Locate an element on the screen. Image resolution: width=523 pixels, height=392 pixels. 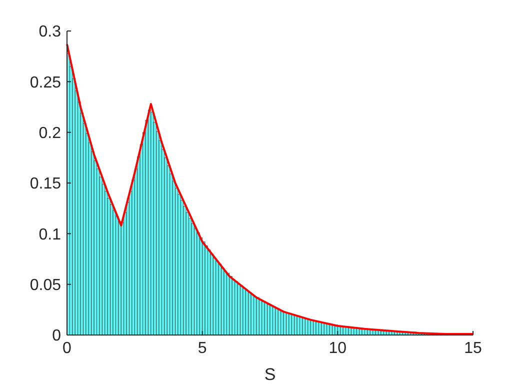
y-tick-label: 0.1 is located at coordinates (50, 235).